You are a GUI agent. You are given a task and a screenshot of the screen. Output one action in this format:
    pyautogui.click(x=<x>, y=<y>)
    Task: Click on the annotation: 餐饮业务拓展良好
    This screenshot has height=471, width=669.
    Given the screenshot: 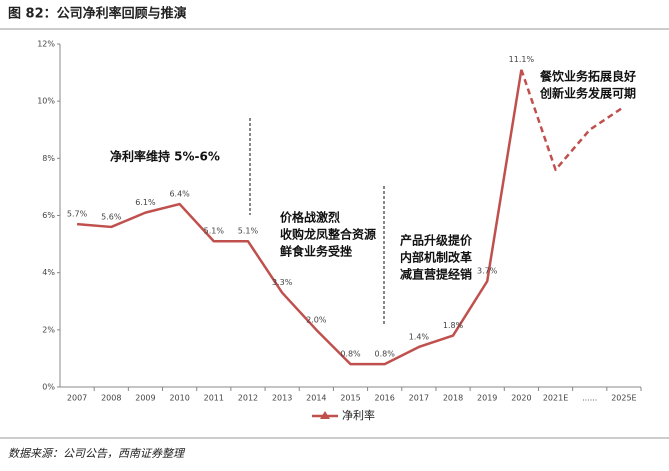 What is the action you would take?
    pyautogui.click(x=588, y=76)
    